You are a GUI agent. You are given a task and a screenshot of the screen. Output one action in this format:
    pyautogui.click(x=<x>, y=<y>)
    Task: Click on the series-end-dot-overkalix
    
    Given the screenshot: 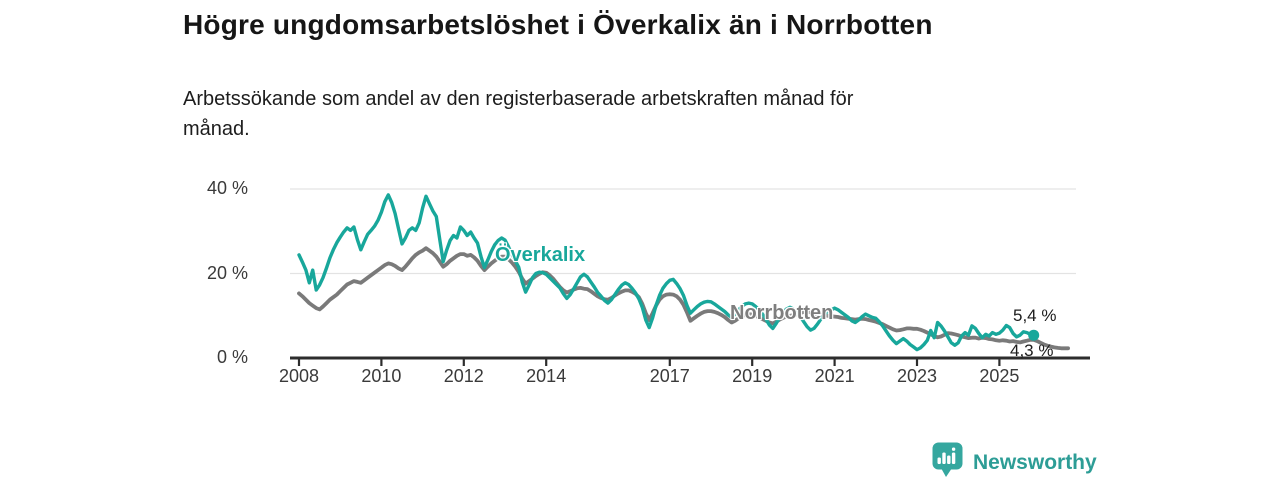 What is the action you would take?
    pyautogui.click(x=1034, y=335)
    